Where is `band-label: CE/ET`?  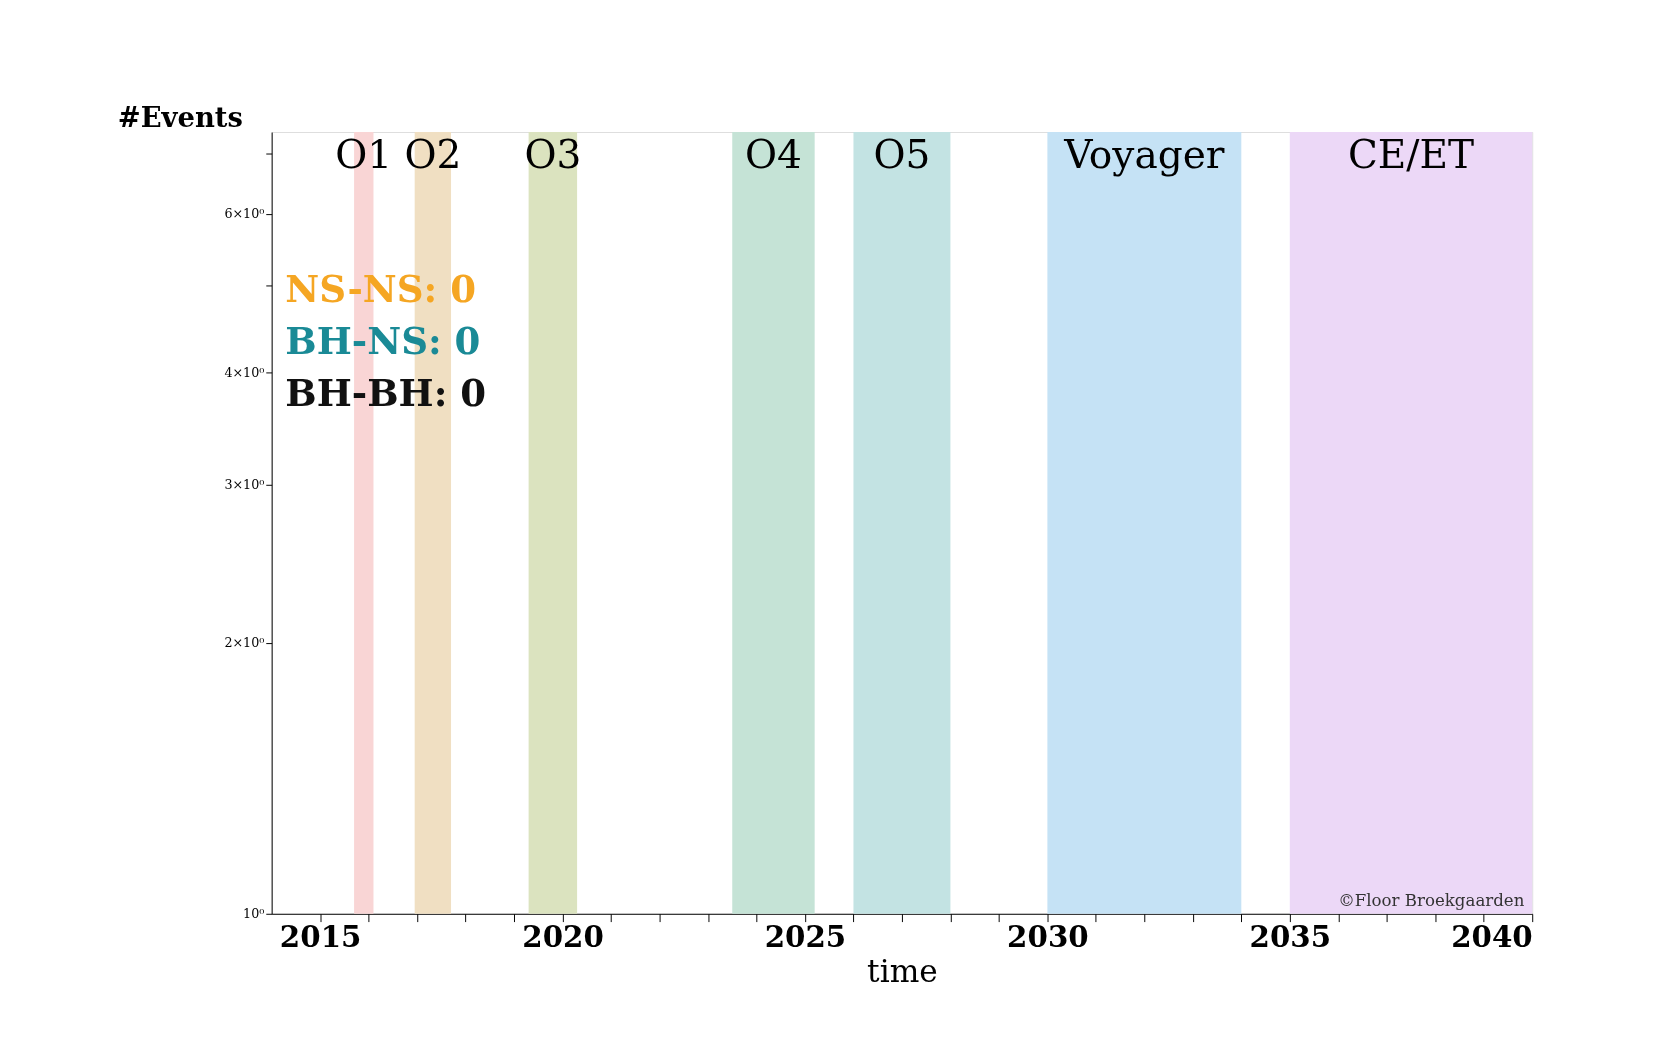 band-label: CE/ET is located at coordinates (1411, 155).